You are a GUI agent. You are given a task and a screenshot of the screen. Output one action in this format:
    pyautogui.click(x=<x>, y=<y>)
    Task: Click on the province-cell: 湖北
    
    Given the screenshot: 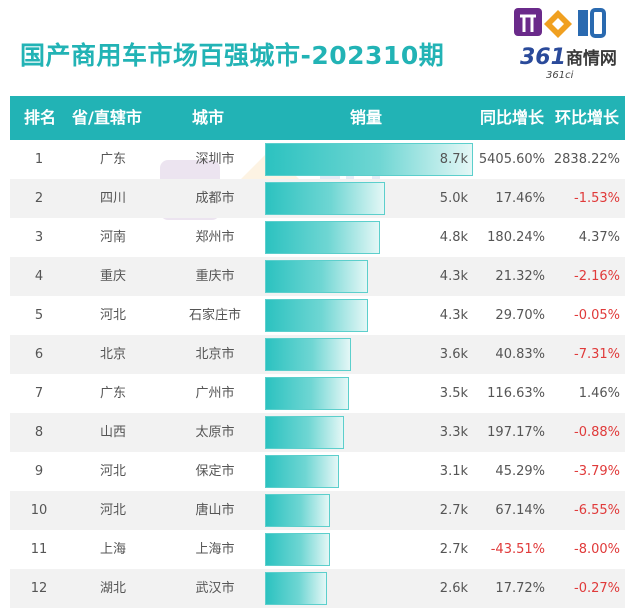 What is the action you would take?
    pyautogui.click(x=112, y=588)
    